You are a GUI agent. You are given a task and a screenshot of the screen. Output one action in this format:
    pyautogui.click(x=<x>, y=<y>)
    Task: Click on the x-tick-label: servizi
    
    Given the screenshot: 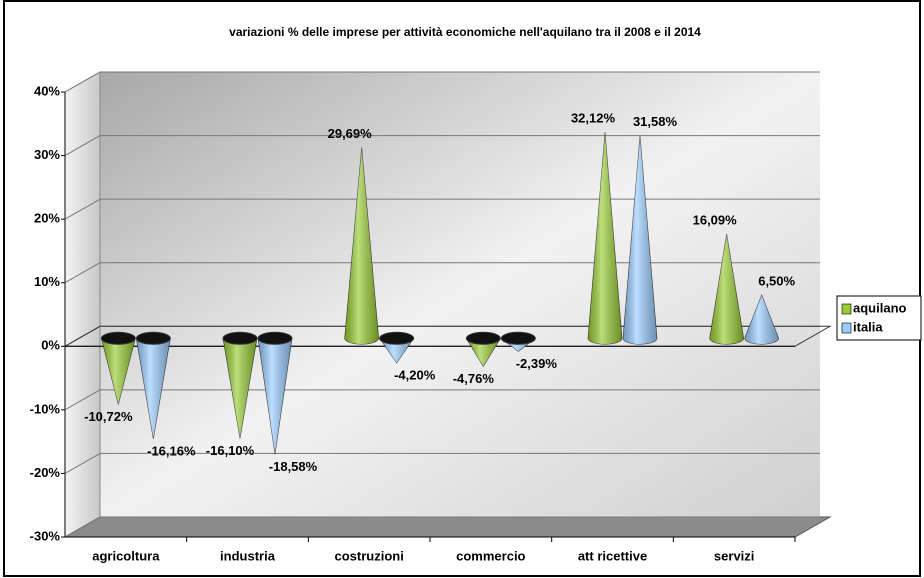 What is the action you would take?
    pyautogui.click(x=734, y=555)
    